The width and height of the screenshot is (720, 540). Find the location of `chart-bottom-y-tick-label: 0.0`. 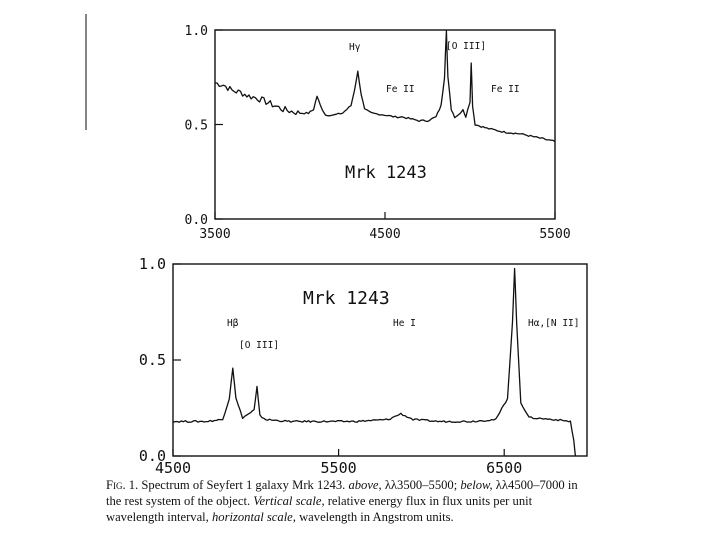

chart-bottom-y-tick-label: 0.0 is located at coordinates (152, 456).